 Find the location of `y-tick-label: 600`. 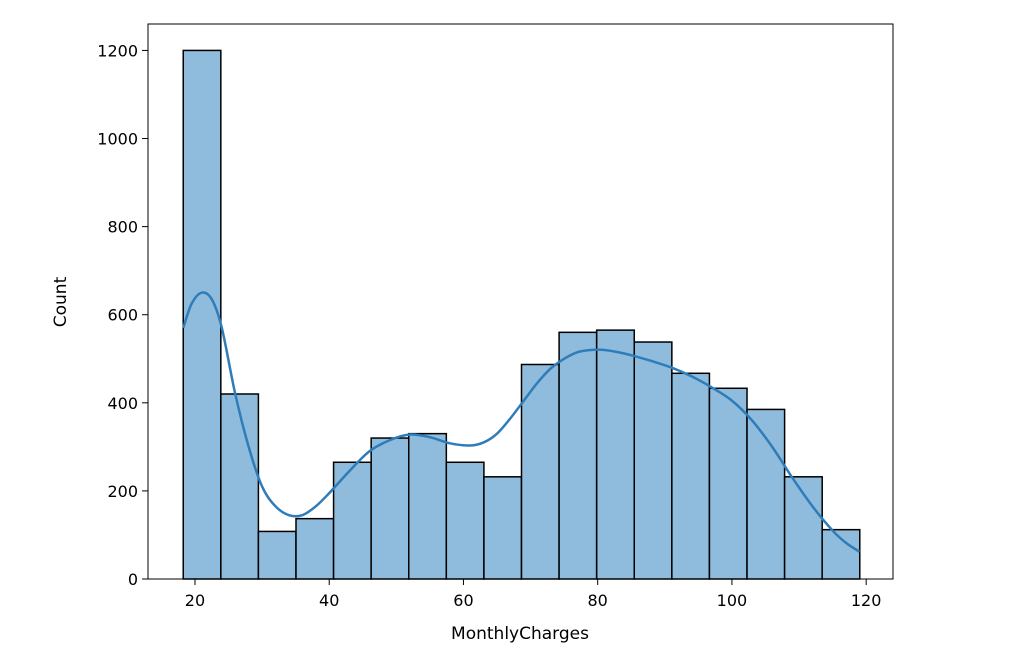

y-tick-label: 600 is located at coordinates (122, 315).